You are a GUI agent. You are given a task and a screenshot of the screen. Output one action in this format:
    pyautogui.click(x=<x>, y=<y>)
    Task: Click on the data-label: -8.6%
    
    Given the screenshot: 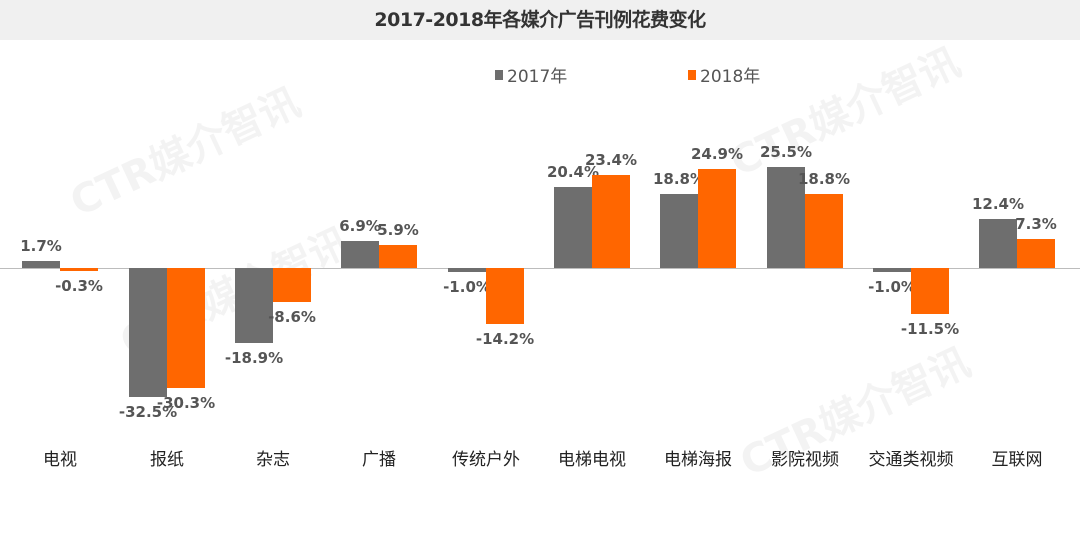 What is the action you would take?
    pyautogui.click(x=292, y=317)
    